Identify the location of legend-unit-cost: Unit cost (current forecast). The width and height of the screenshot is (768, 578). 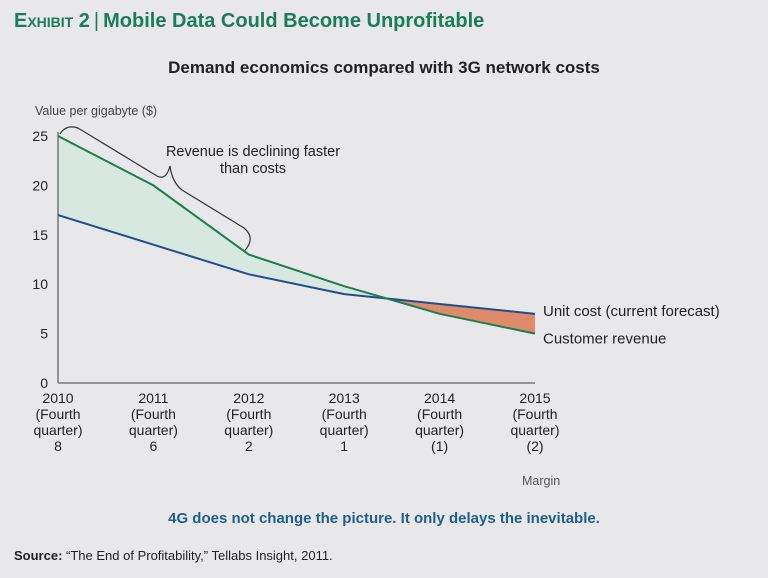
(631, 311).